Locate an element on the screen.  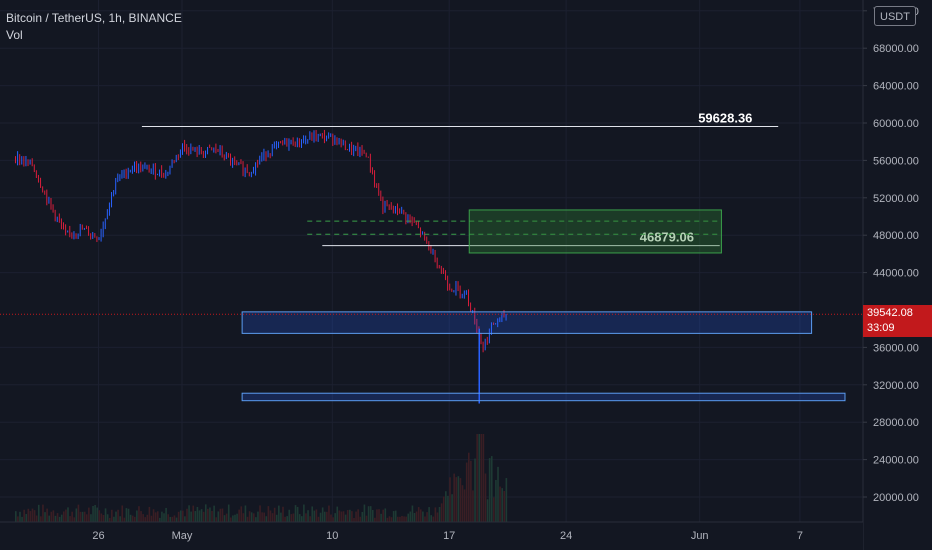
price-axis-panel is located at coordinates (897, 275).